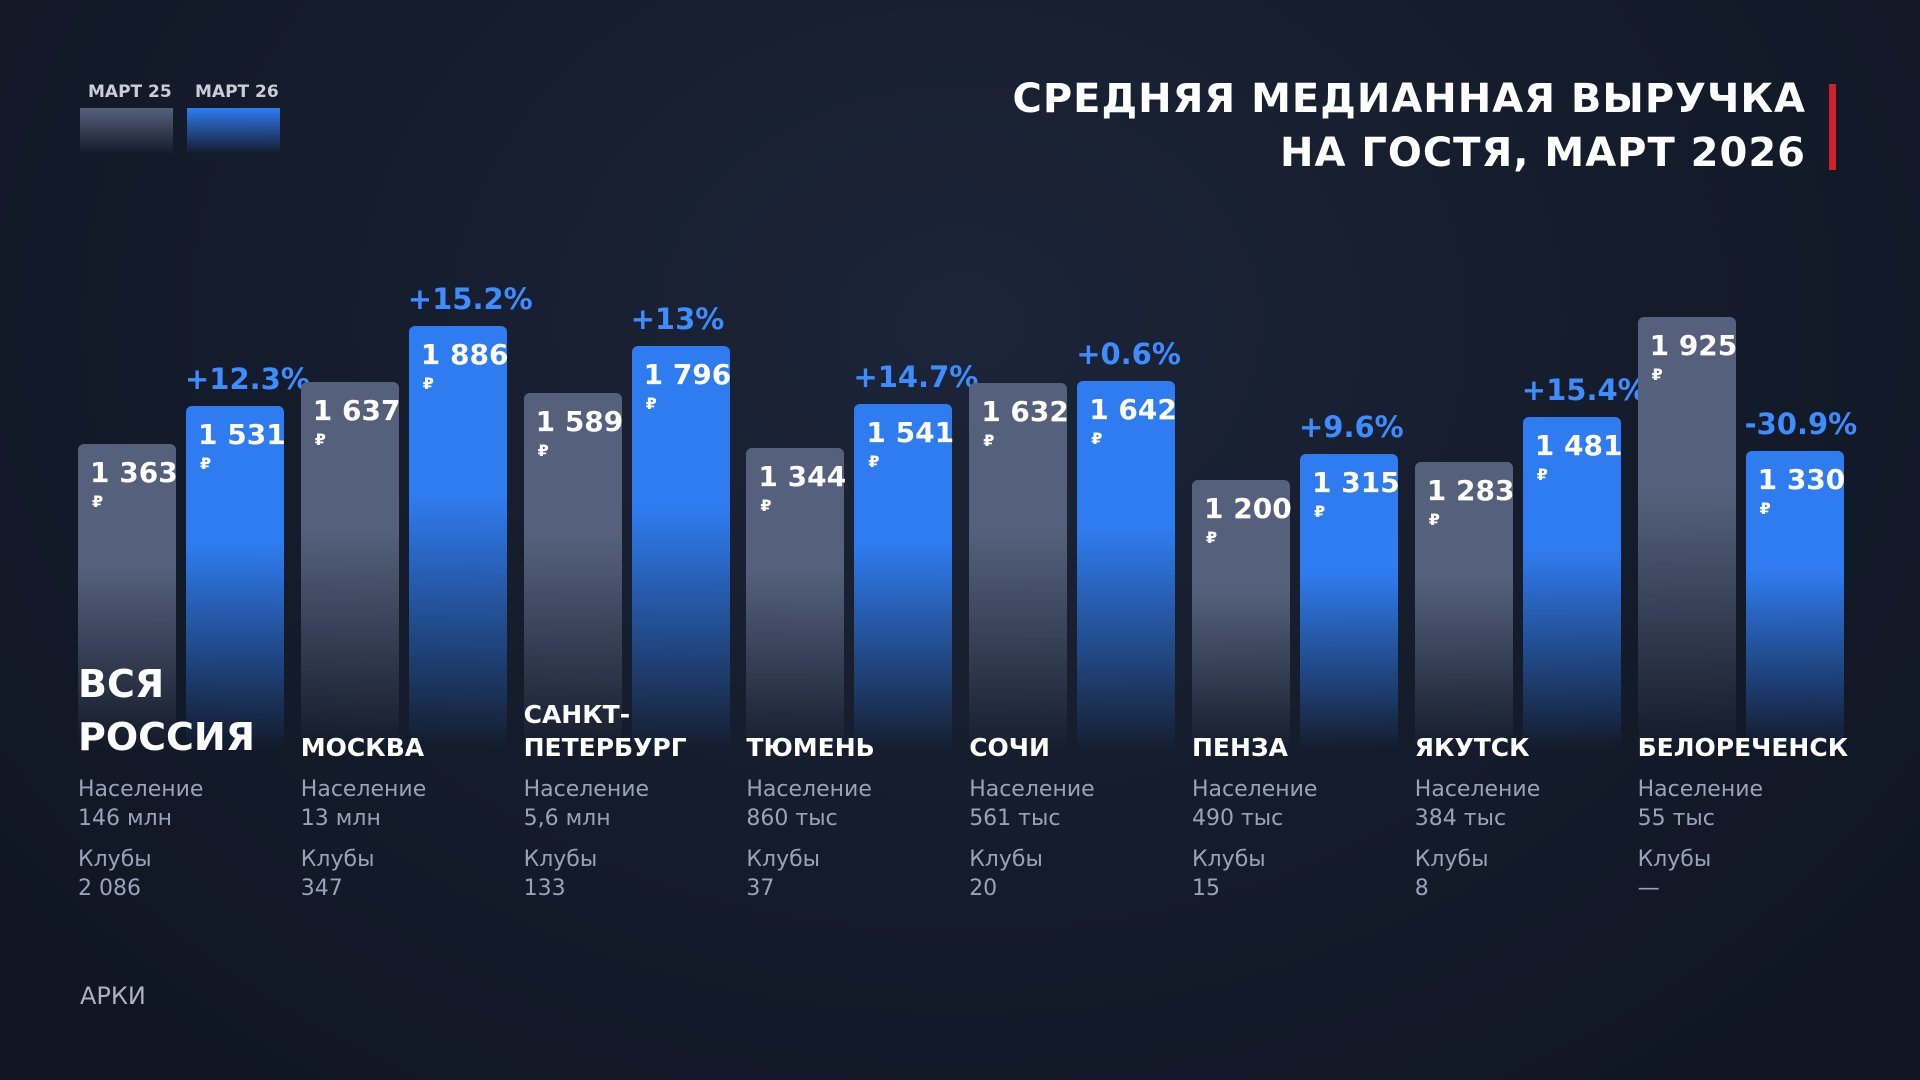  Describe the element at coordinates (1421, 888) in the screenshot. I see `clubs-value: 8` at that location.